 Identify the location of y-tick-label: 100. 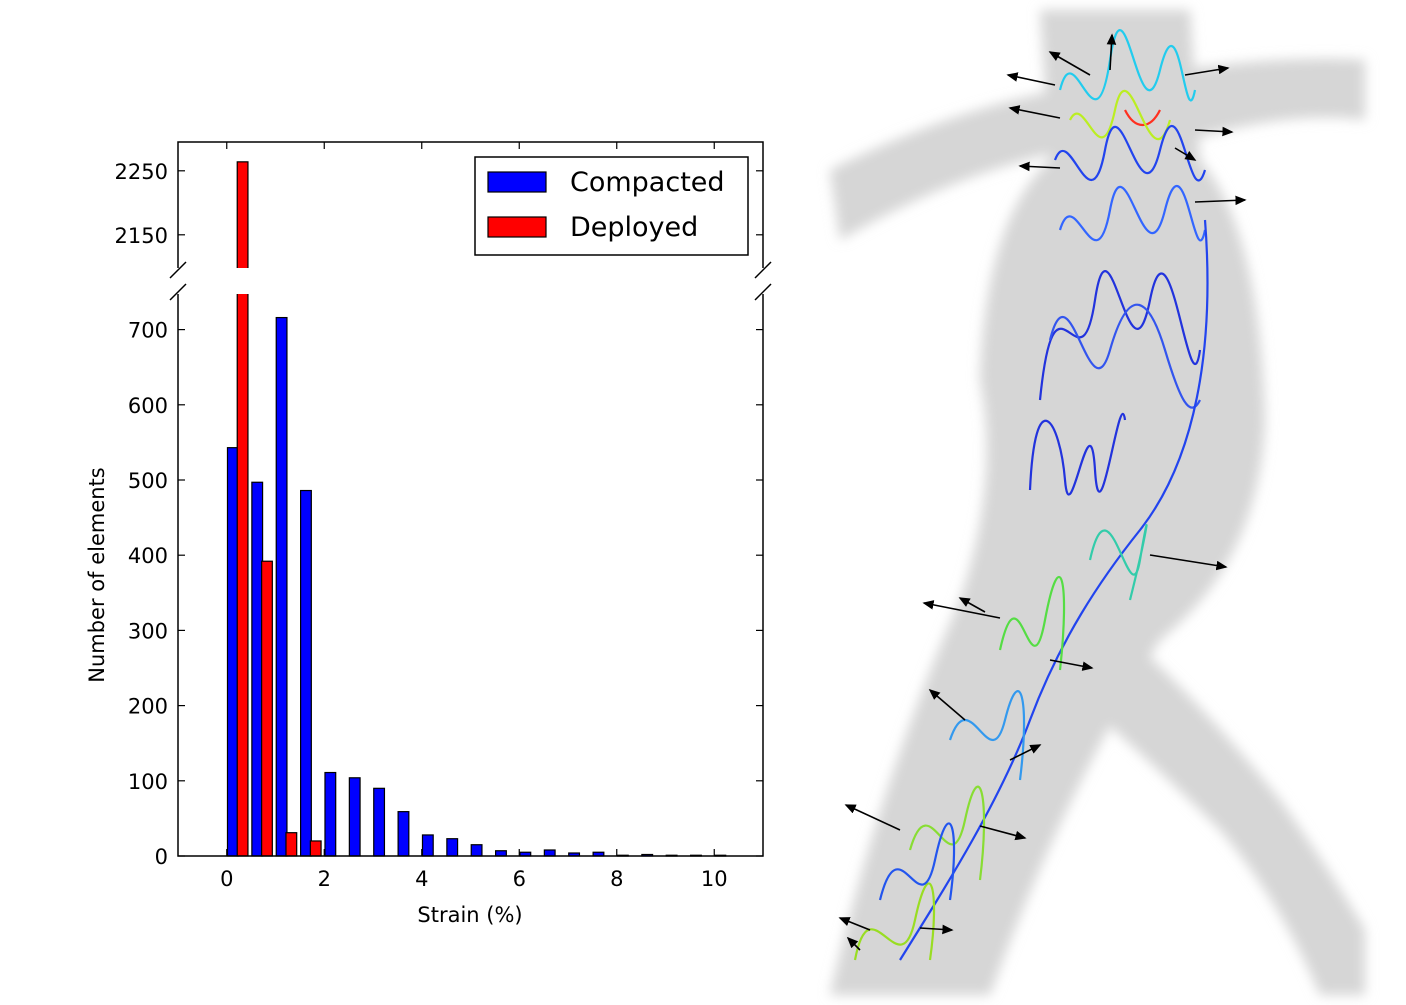
(148, 782).